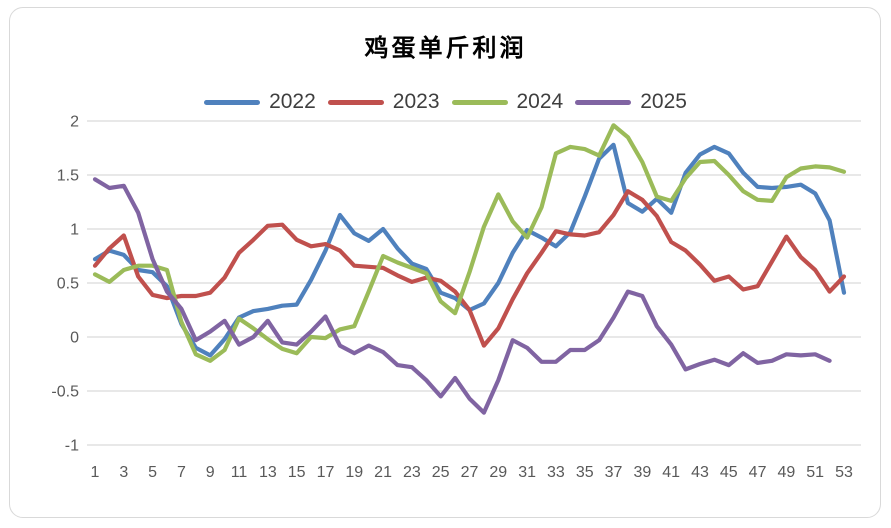 This screenshot has width=891, height=528. What do you see at coordinates (268, 472) in the screenshot?
I see `x-tick-label: 13` at bounding box center [268, 472].